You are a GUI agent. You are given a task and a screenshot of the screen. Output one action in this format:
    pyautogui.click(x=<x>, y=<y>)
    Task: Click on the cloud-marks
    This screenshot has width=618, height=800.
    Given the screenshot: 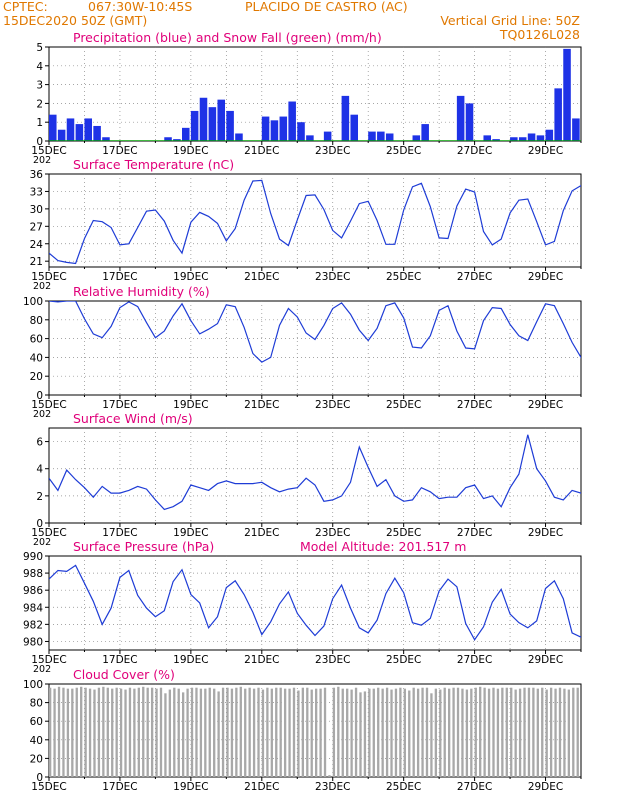 What is the action you would take?
    pyautogui.click(x=331, y=731)
    